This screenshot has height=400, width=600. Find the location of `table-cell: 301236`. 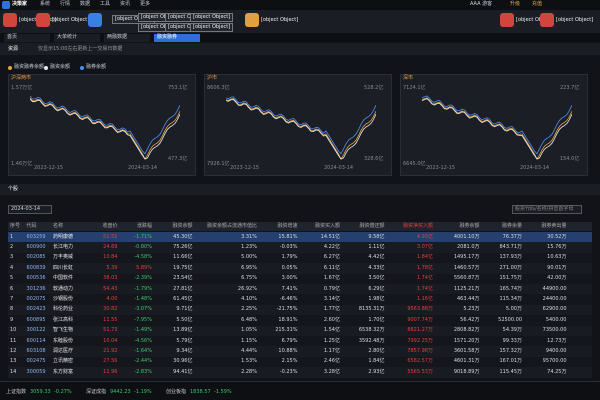

table-cell: 301236 is located at coordinates (39, 289).